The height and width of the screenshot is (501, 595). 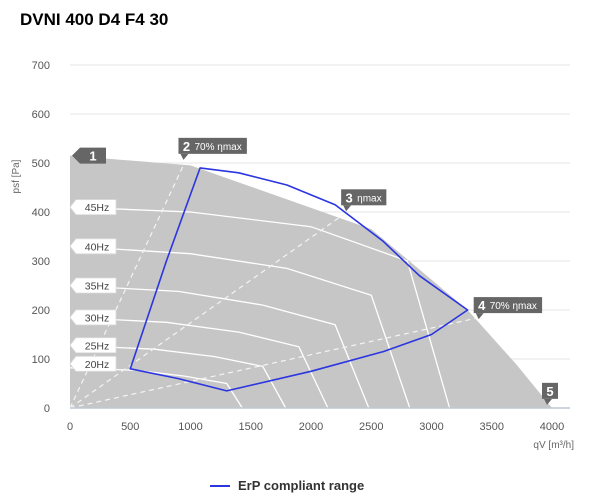 I want to click on frequency-tag-label: 35Hz, so click(x=97, y=287).